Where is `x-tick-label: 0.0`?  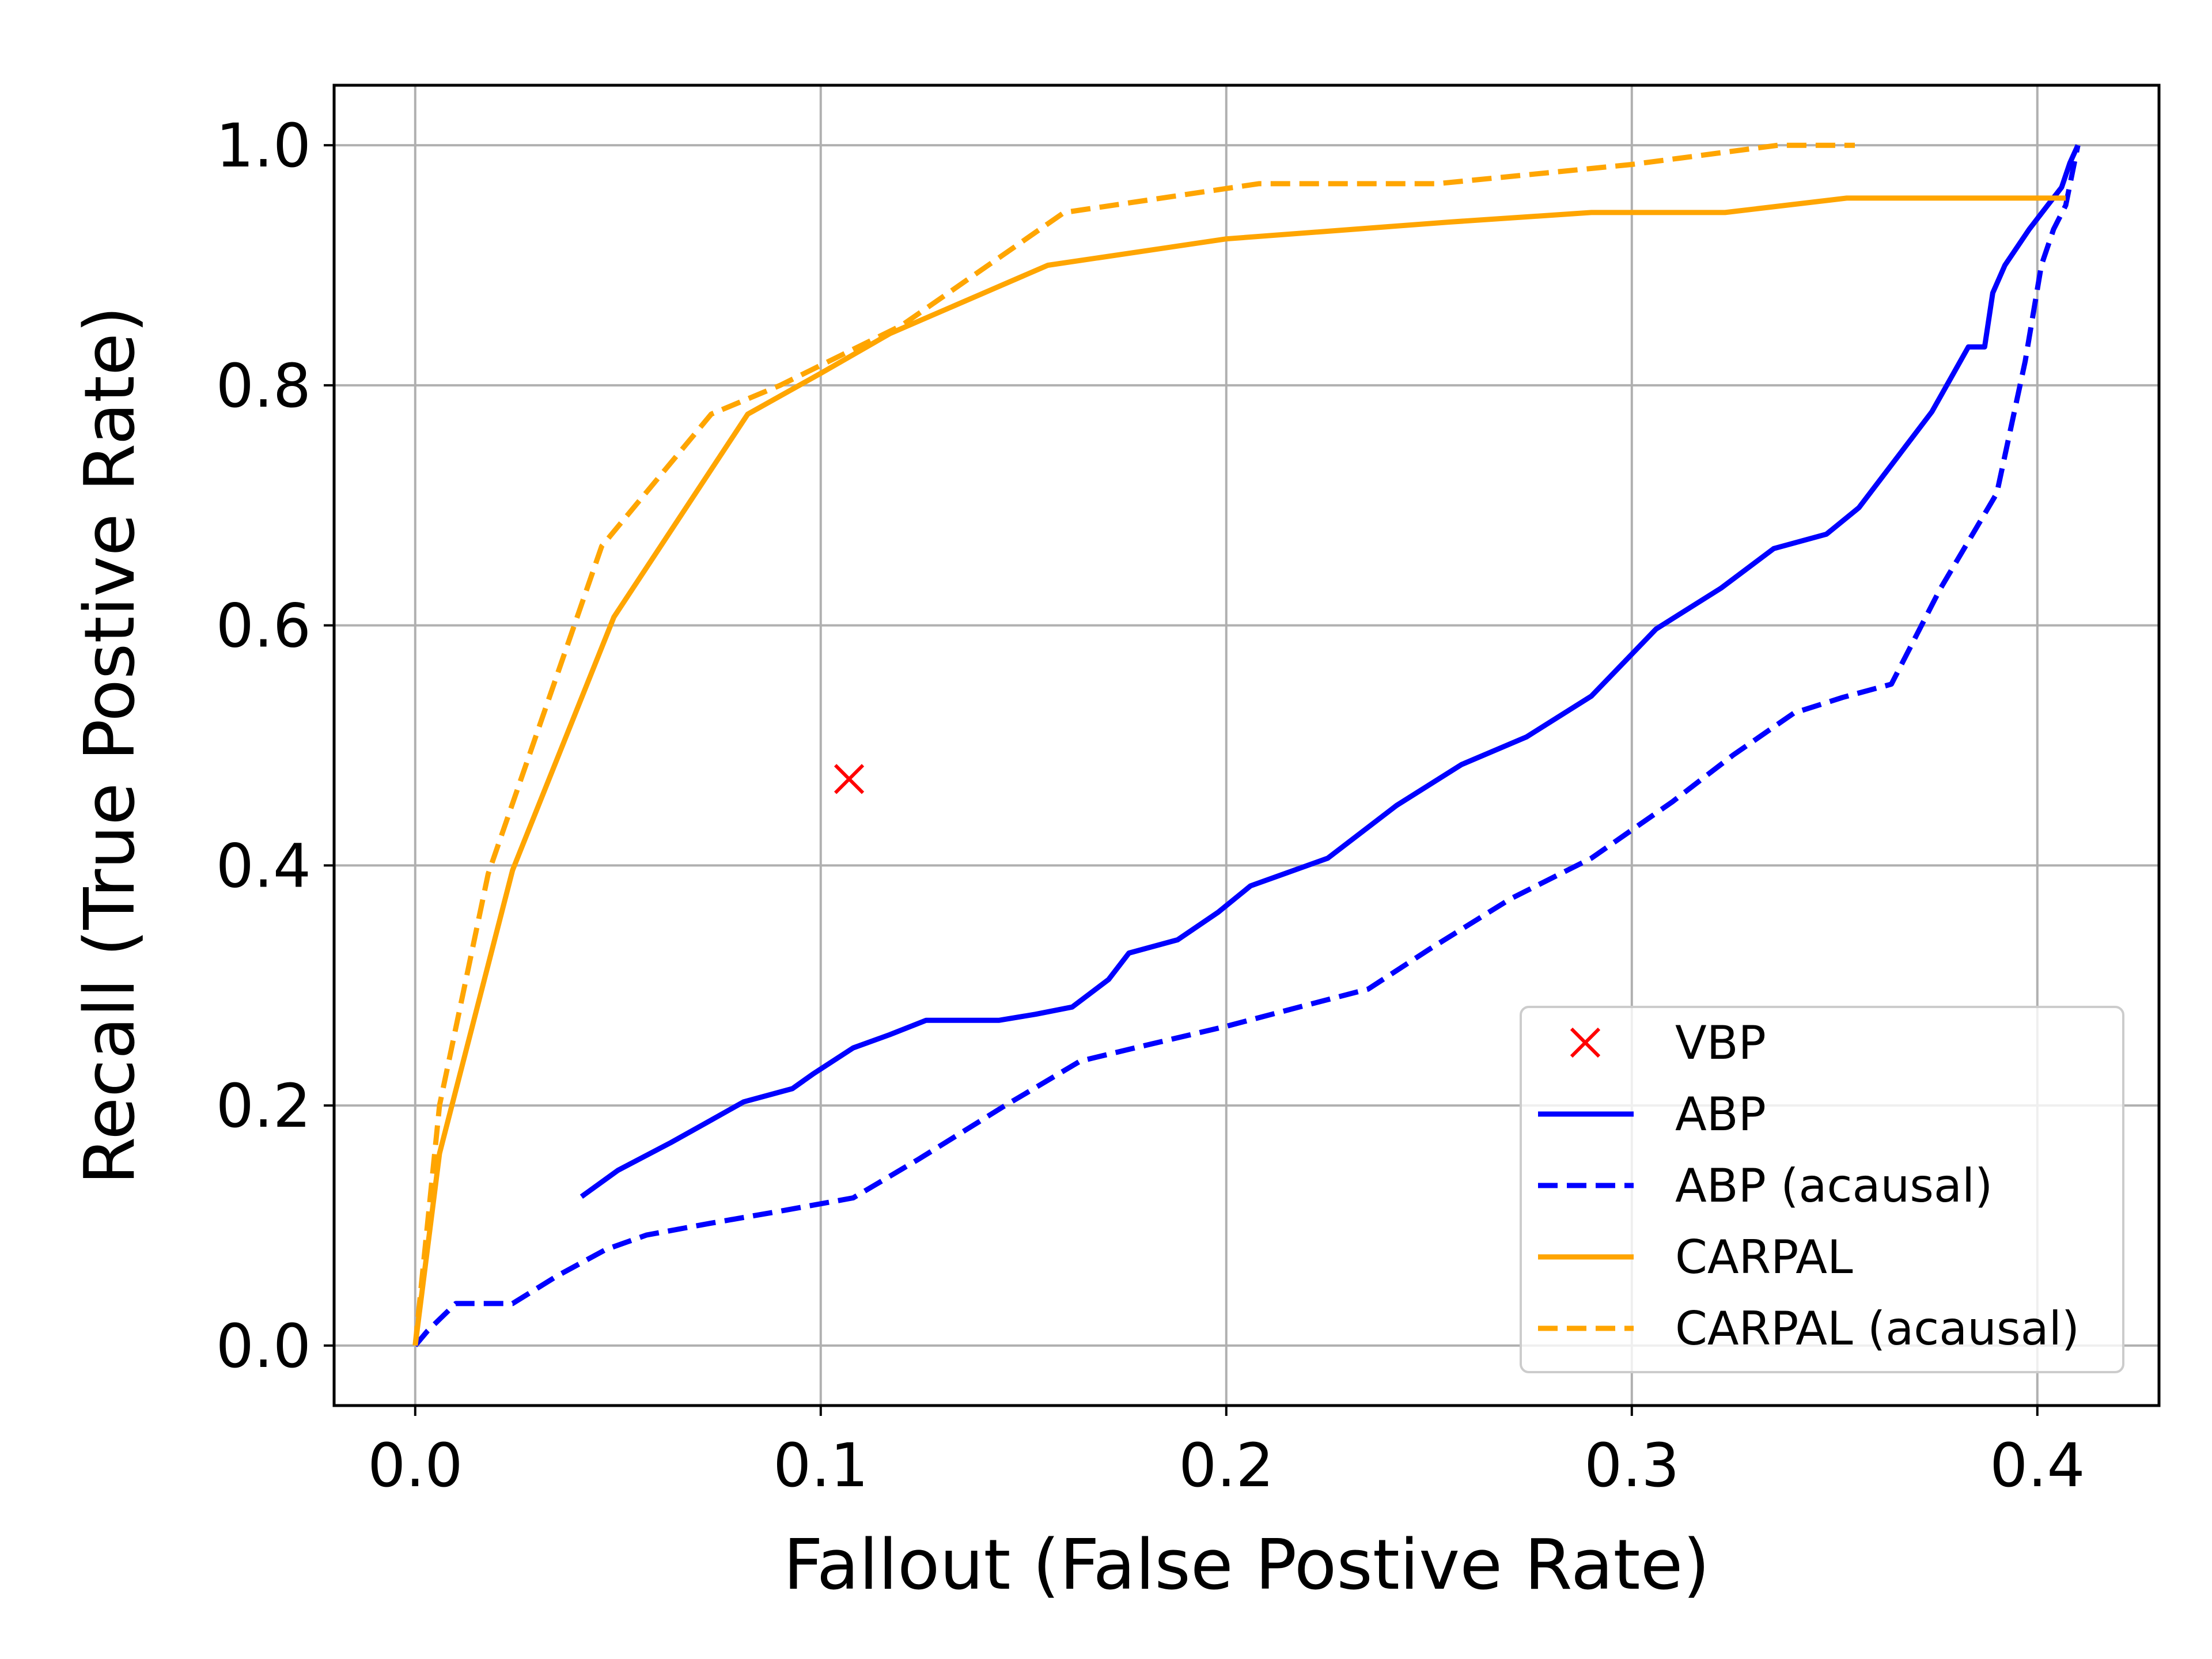 x-tick-label: 0.0 is located at coordinates (415, 1465).